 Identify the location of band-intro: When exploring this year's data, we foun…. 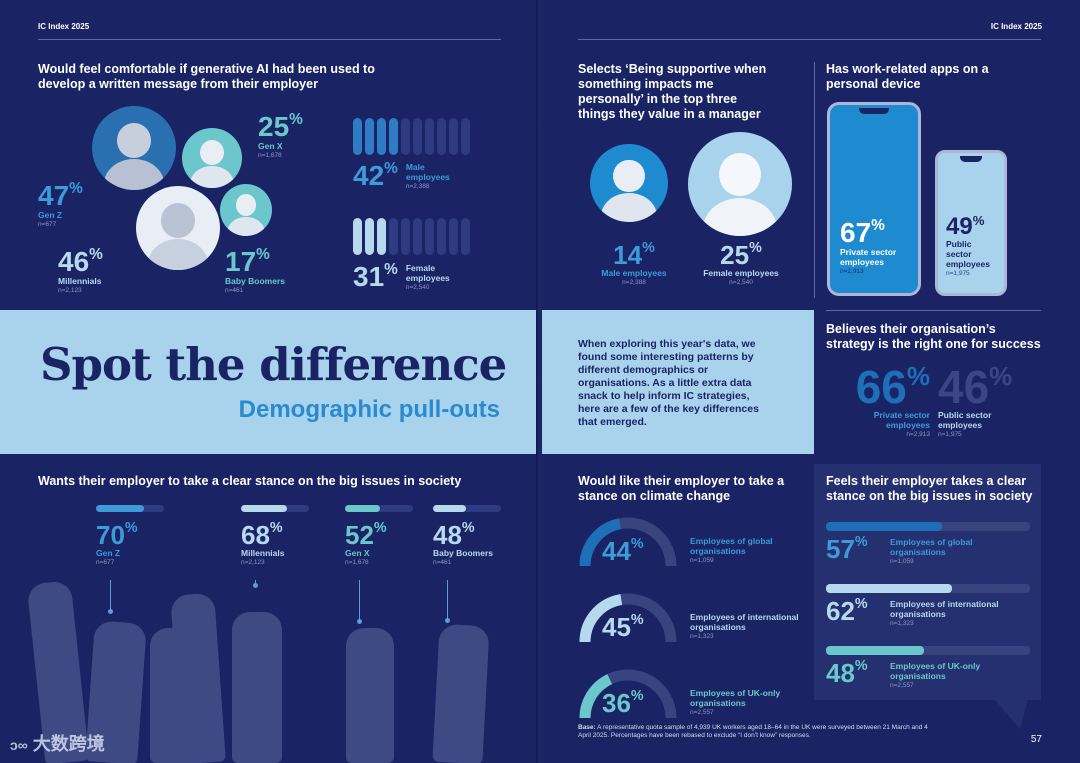
(668, 383).